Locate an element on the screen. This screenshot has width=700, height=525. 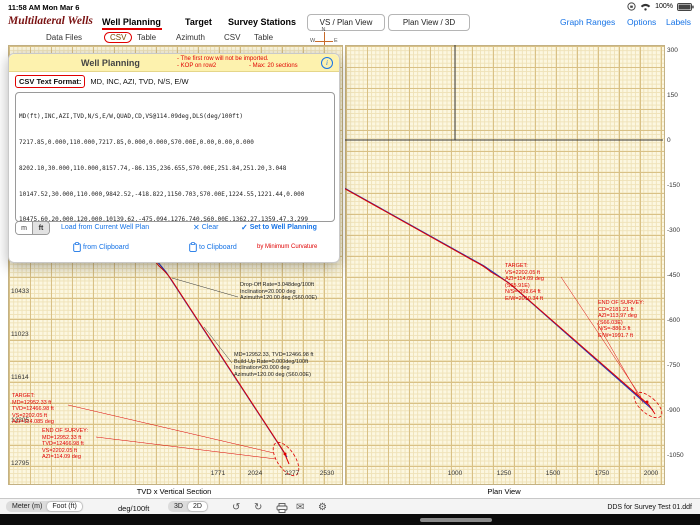
app-title: Multilateral Wells is located at coordinates (50, 21).